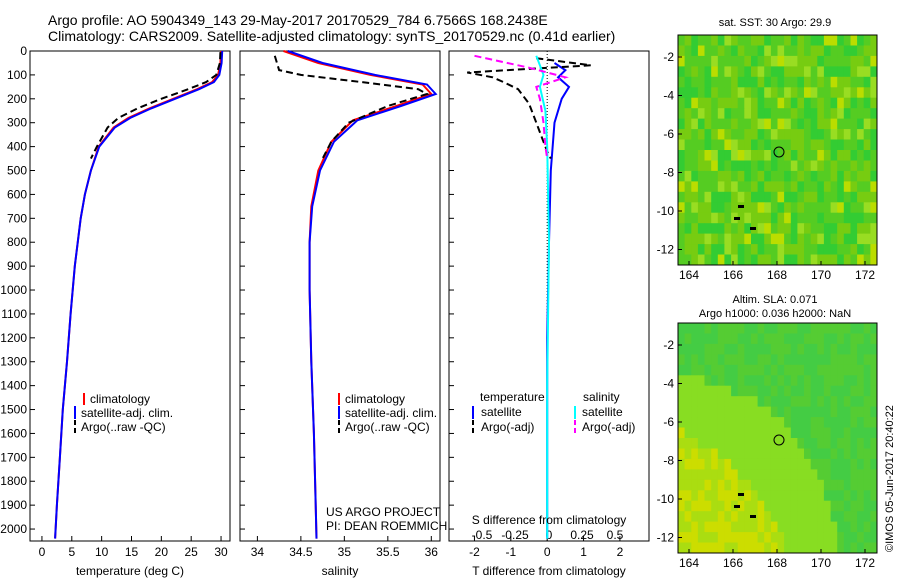 This screenshot has width=900, height=580. What do you see at coordinates (547, 552) in the screenshot?
I see `x-tick-label: 0` at bounding box center [547, 552].